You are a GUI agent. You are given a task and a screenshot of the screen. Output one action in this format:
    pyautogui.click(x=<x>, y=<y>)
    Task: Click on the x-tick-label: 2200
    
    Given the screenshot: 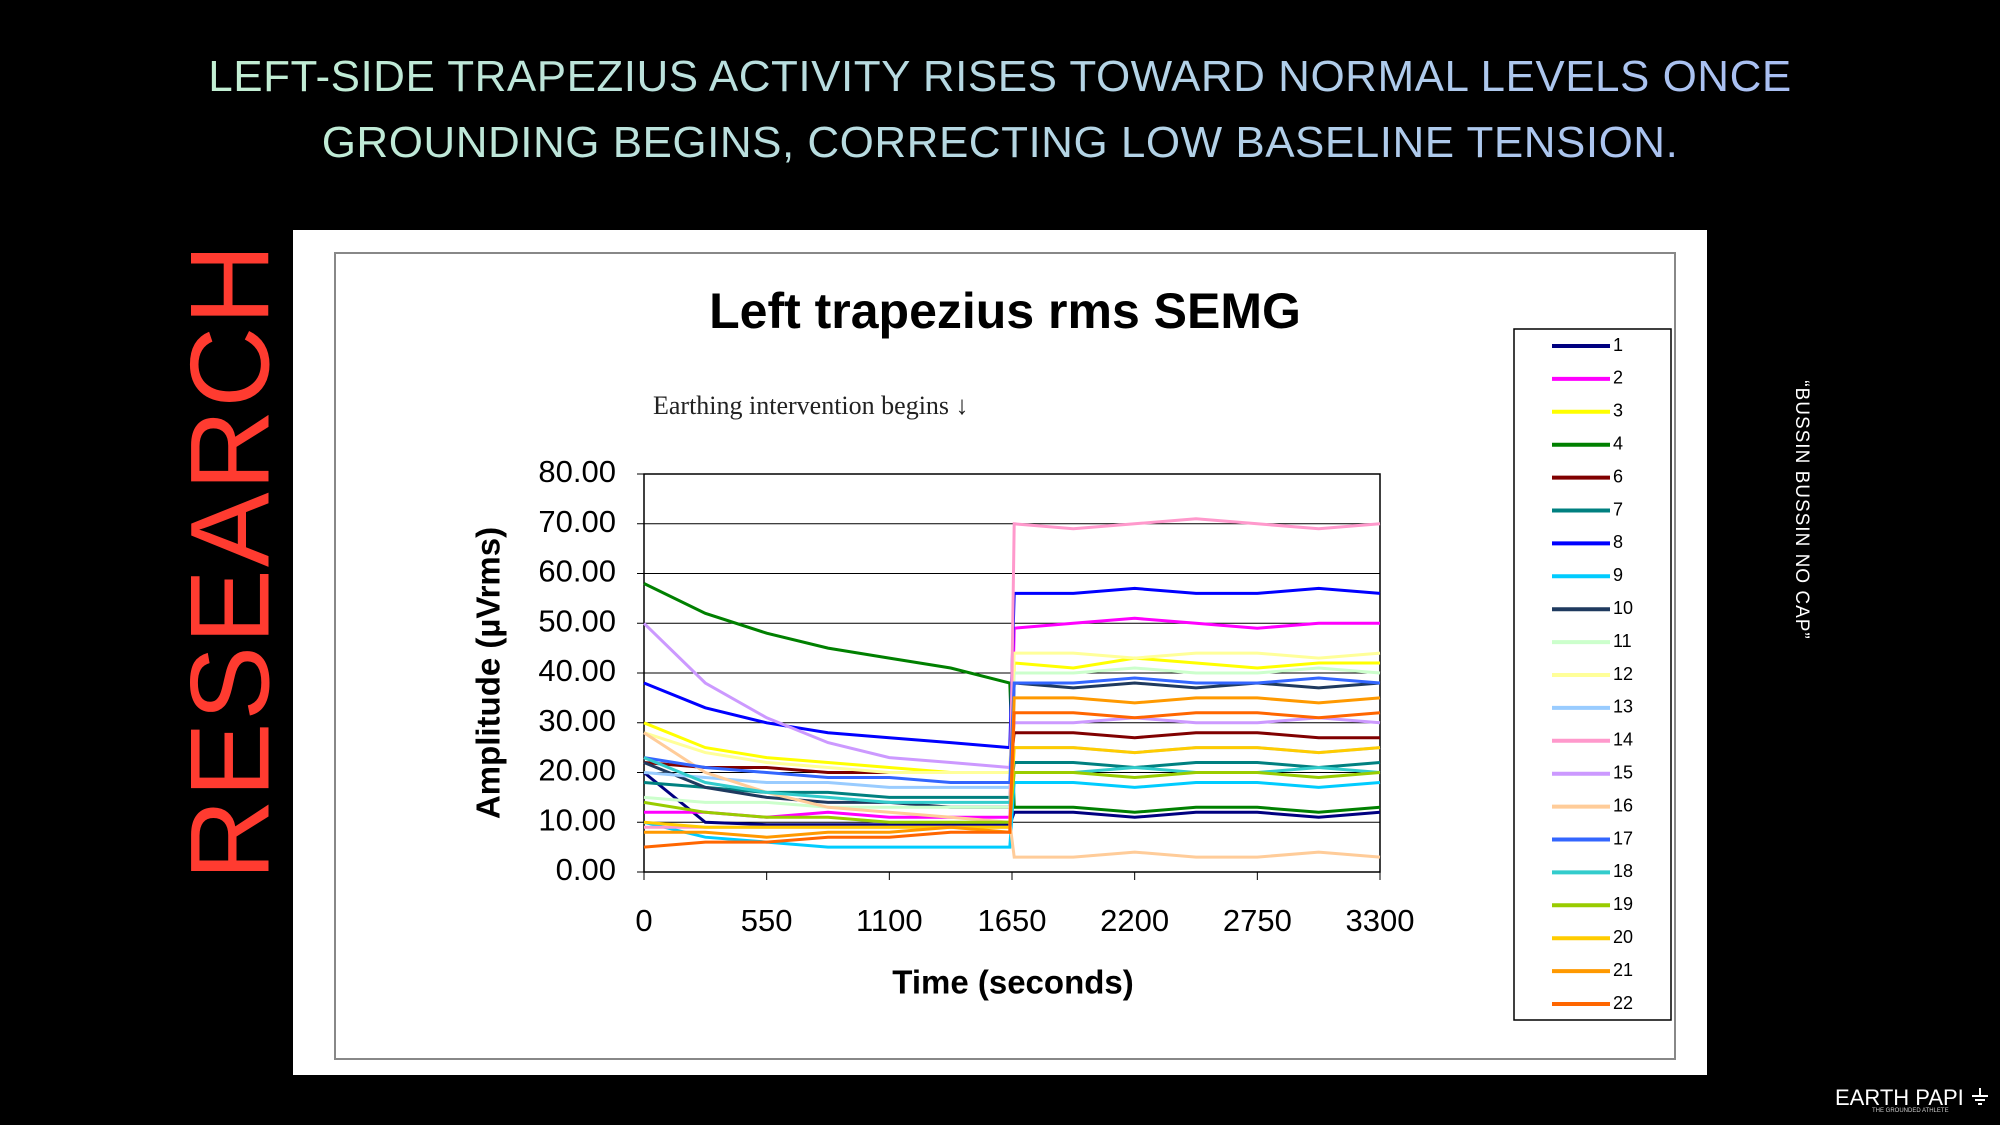 What is the action you would take?
    pyautogui.click(x=1134, y=920)
    